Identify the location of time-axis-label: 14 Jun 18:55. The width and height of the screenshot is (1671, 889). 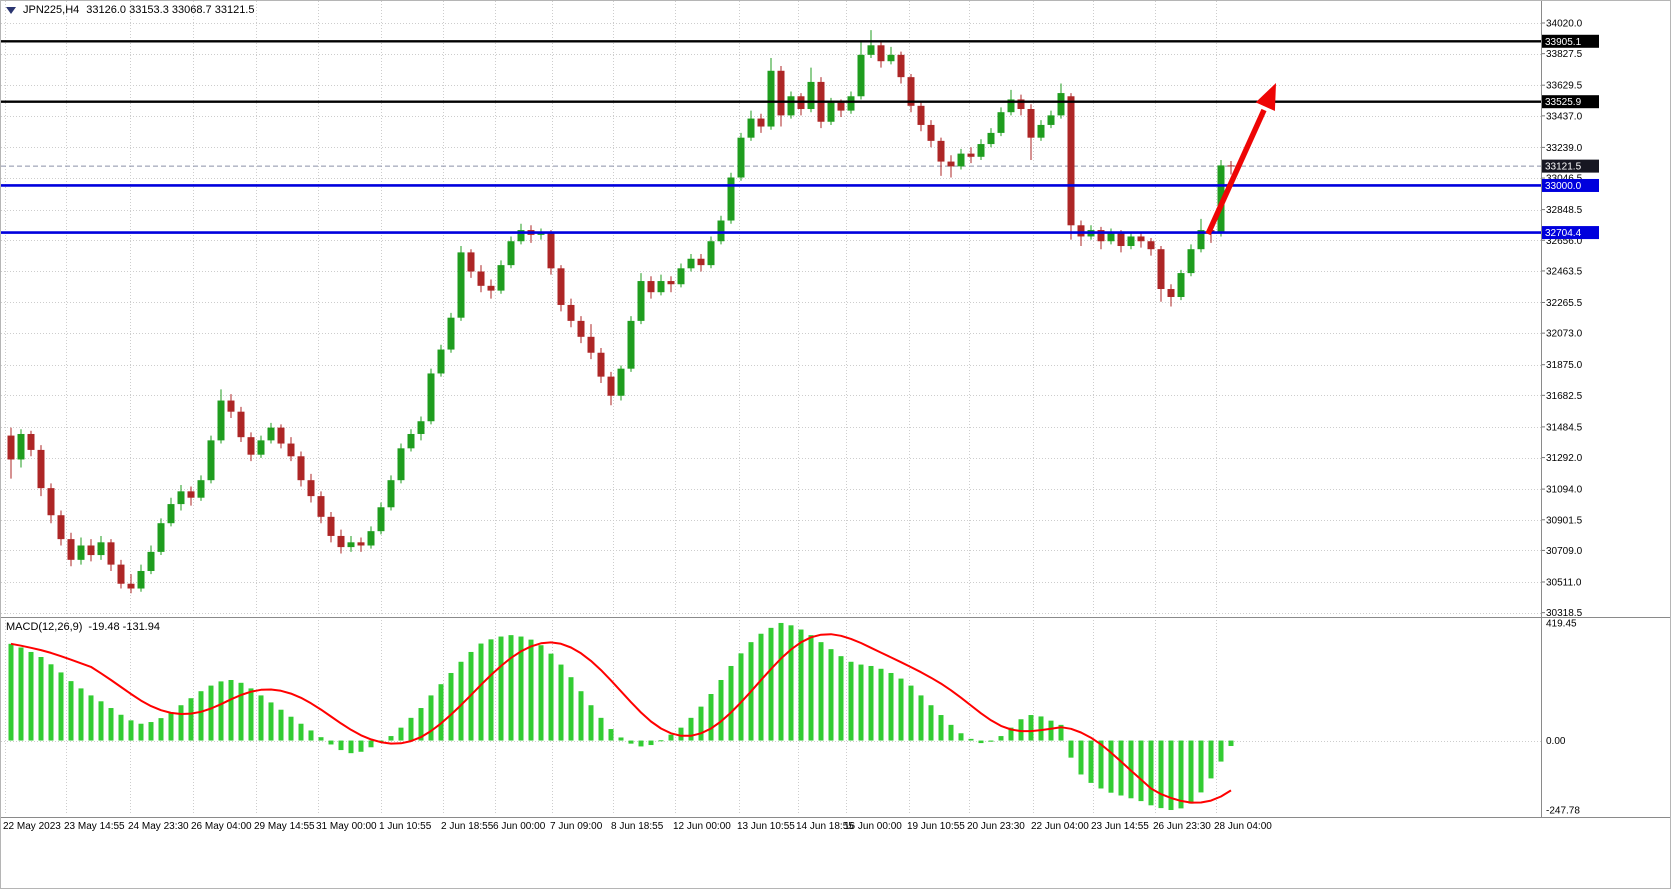
(825, 826).